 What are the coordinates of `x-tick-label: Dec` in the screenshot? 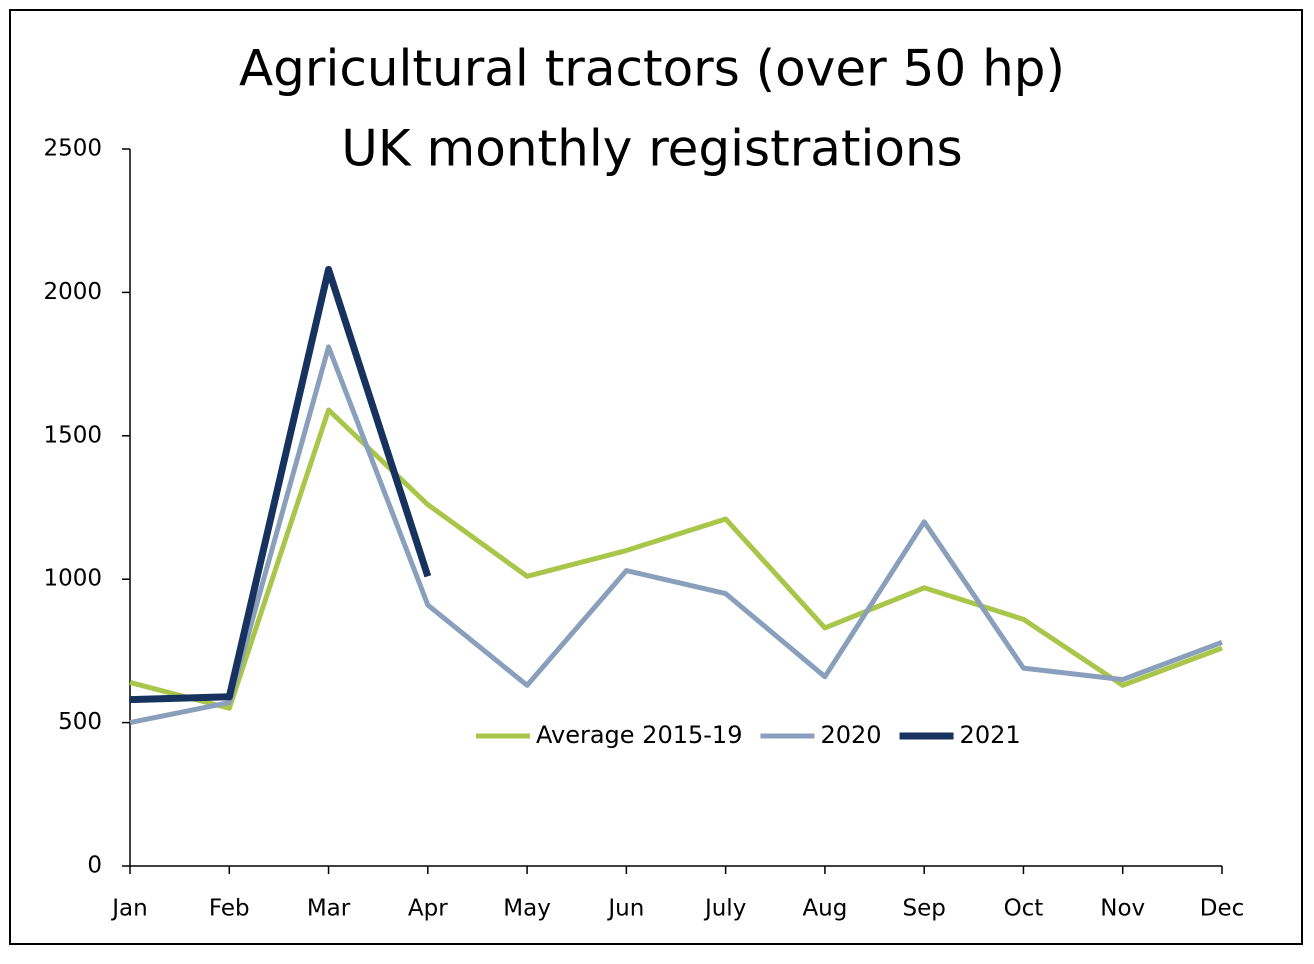 It's located at (1222, 909).